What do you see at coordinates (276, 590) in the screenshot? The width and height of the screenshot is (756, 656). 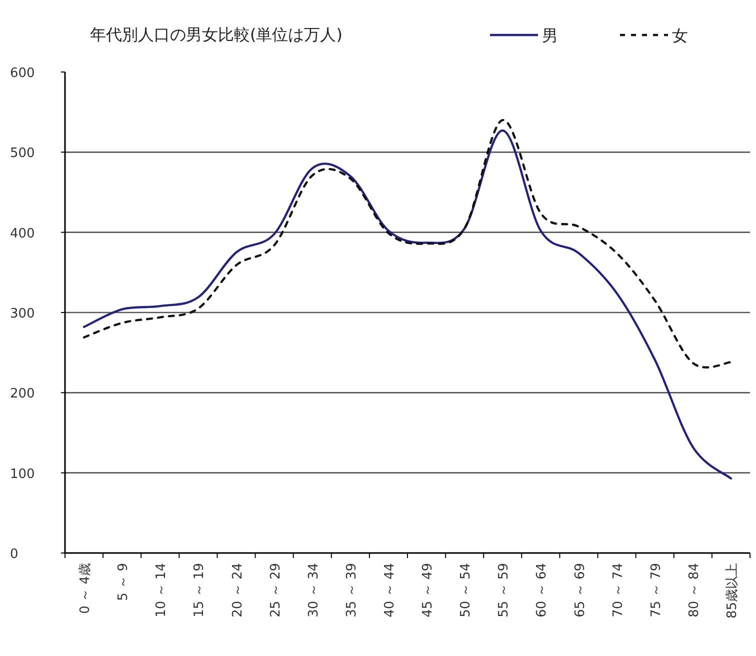 I see `x-tick-label: 25 ～ 29` at bounding box center [276, 590].